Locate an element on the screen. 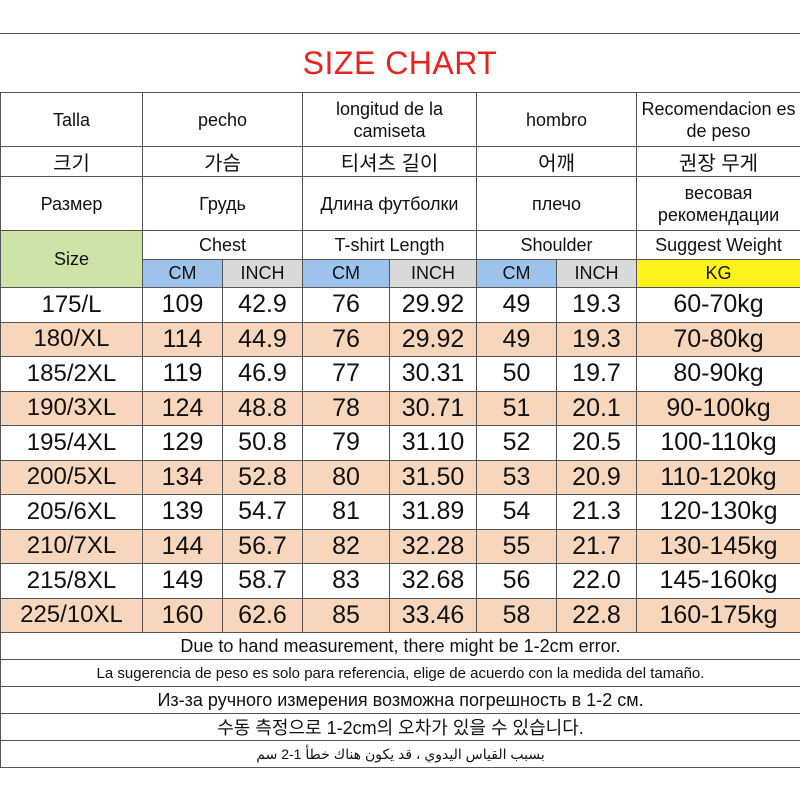  cell-size: 175/L is located at coordinates (71, 305).